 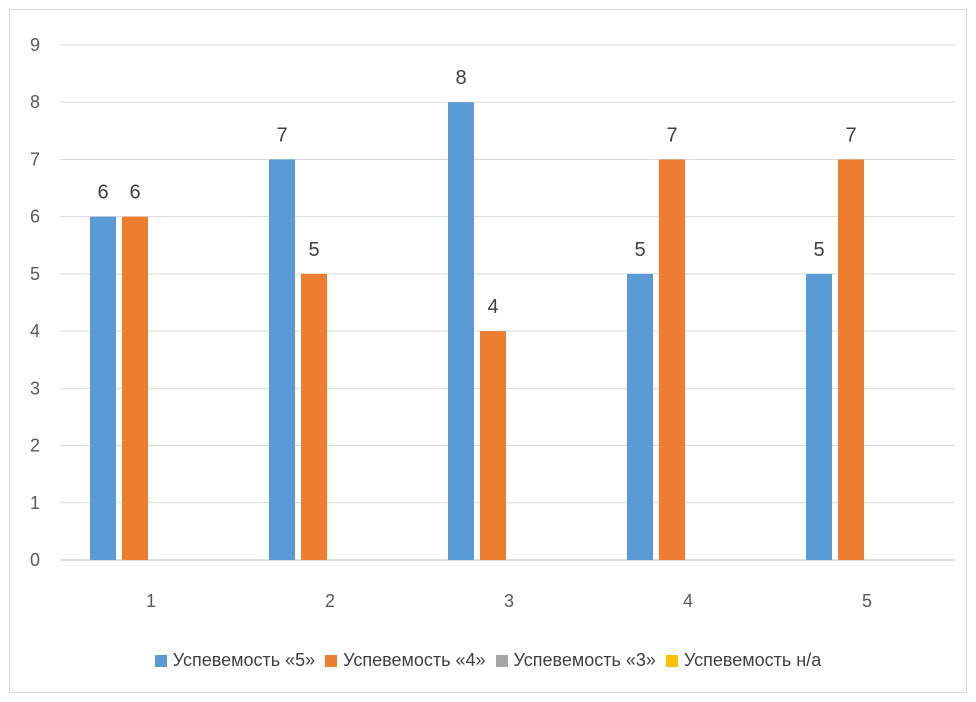 I want to click on legend-label: Успевемость «4», so click(x=414, y=660).